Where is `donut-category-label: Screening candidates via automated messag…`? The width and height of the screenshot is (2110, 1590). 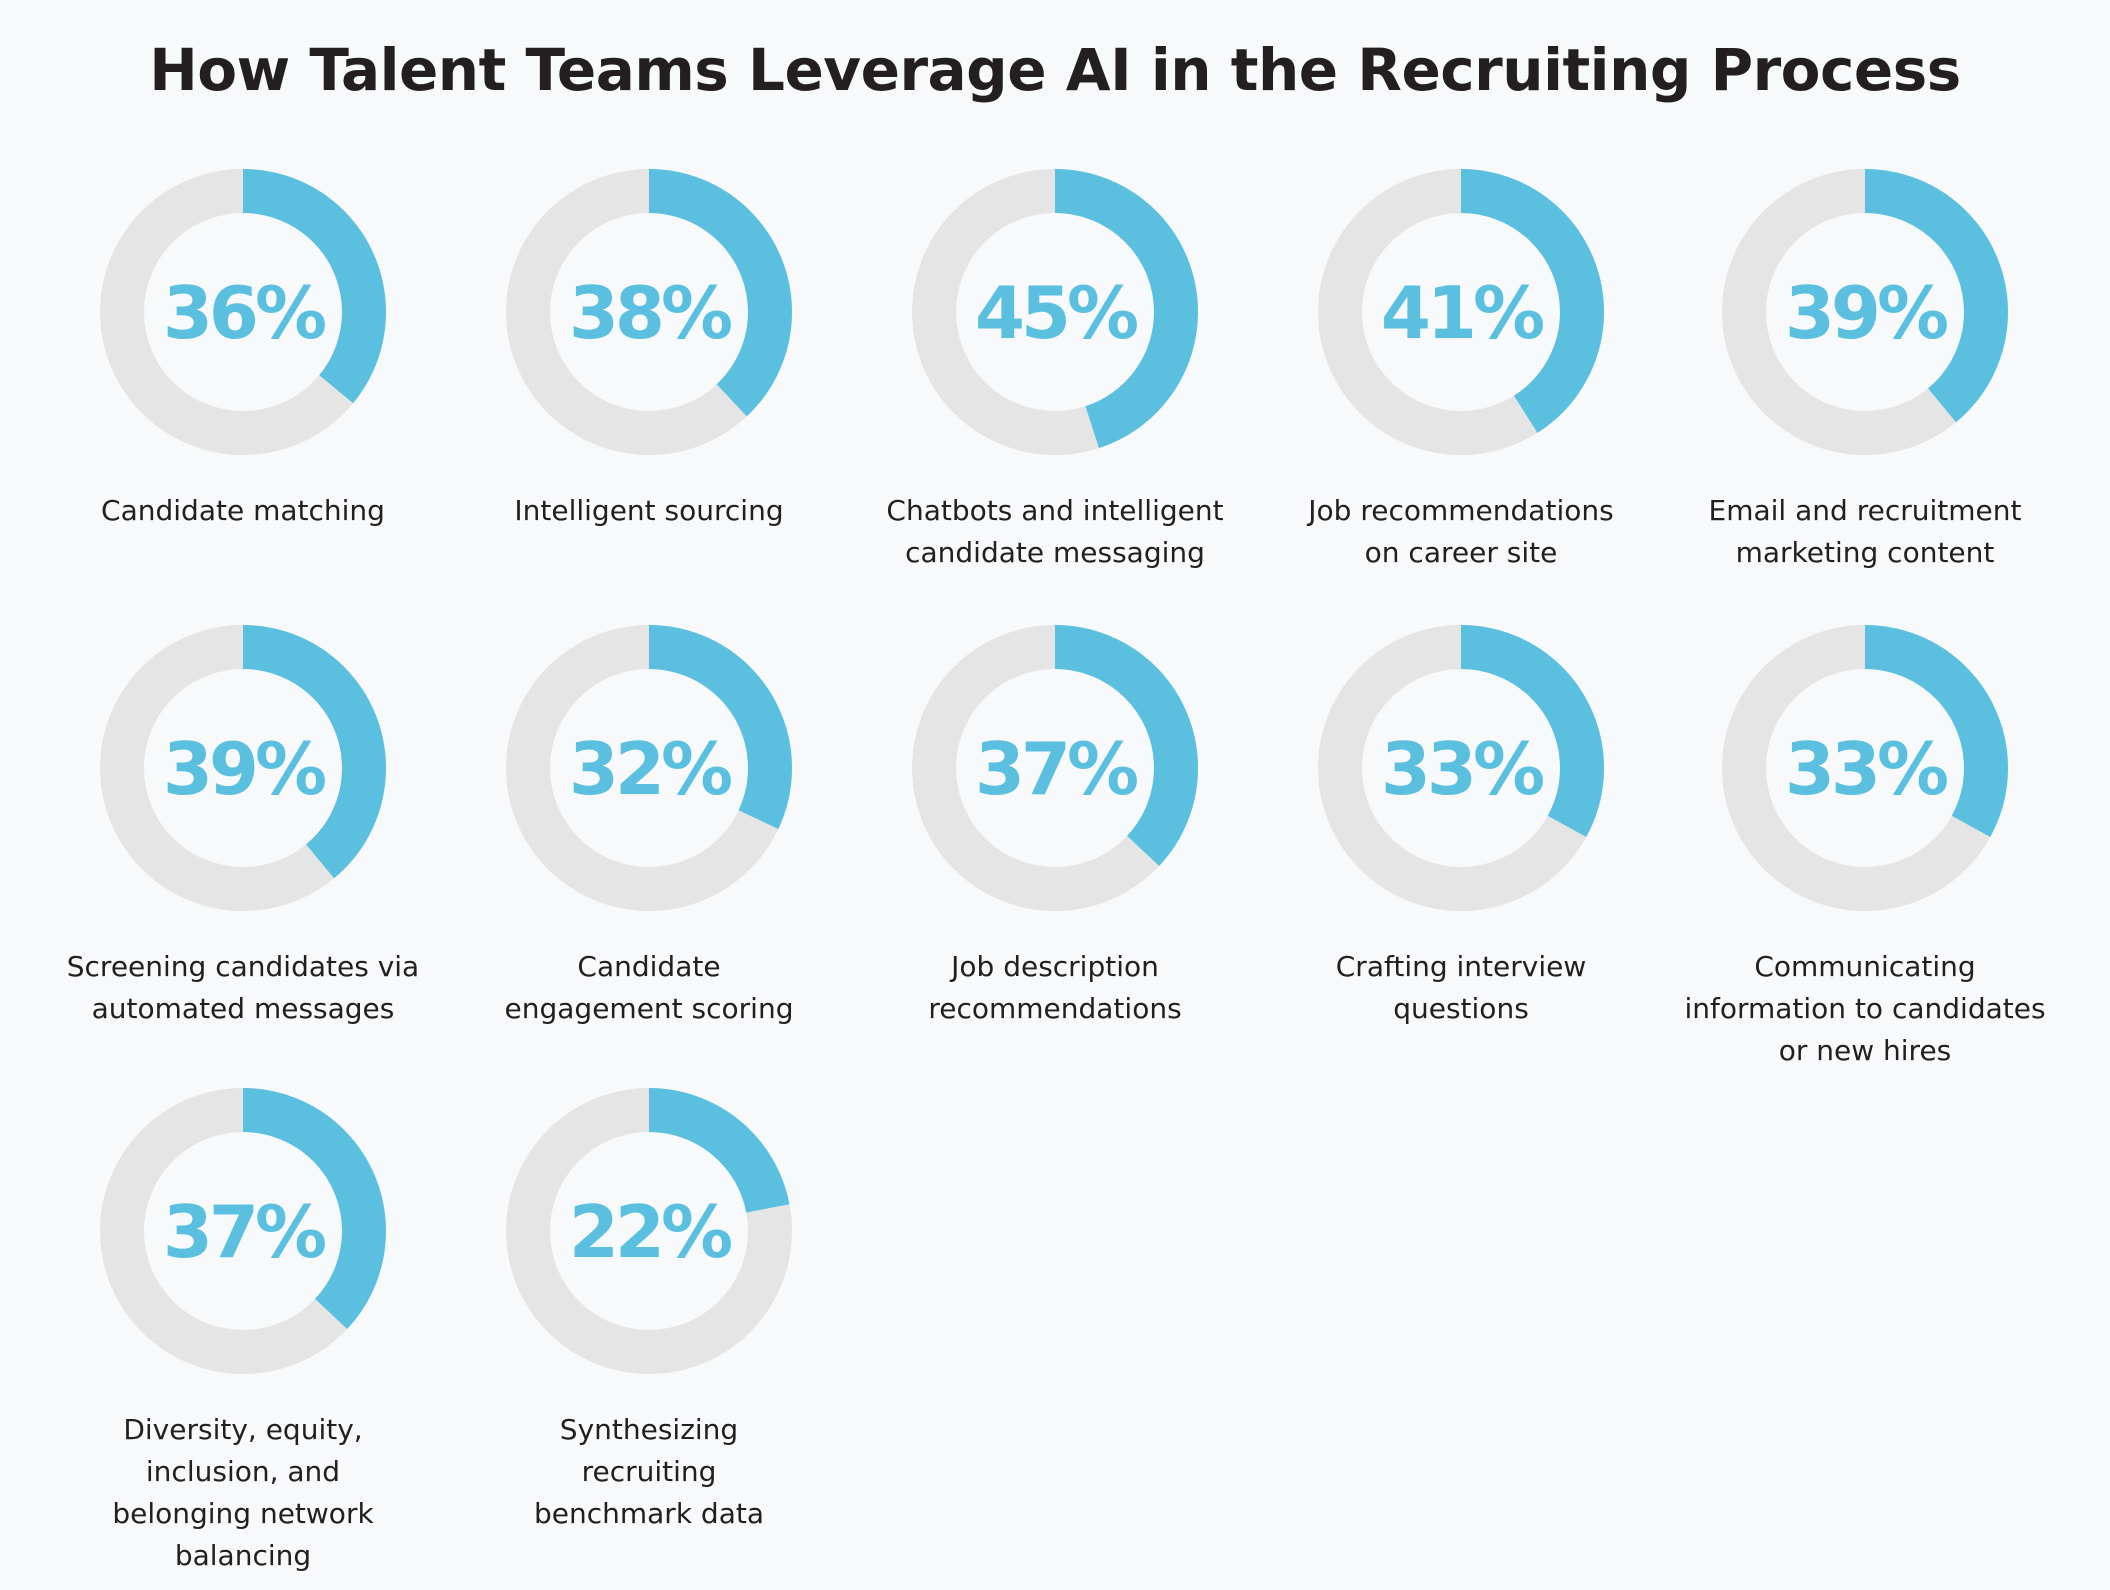 donut-category-label: Screening candidates via automated messag… is located at coordinates (243, 988).